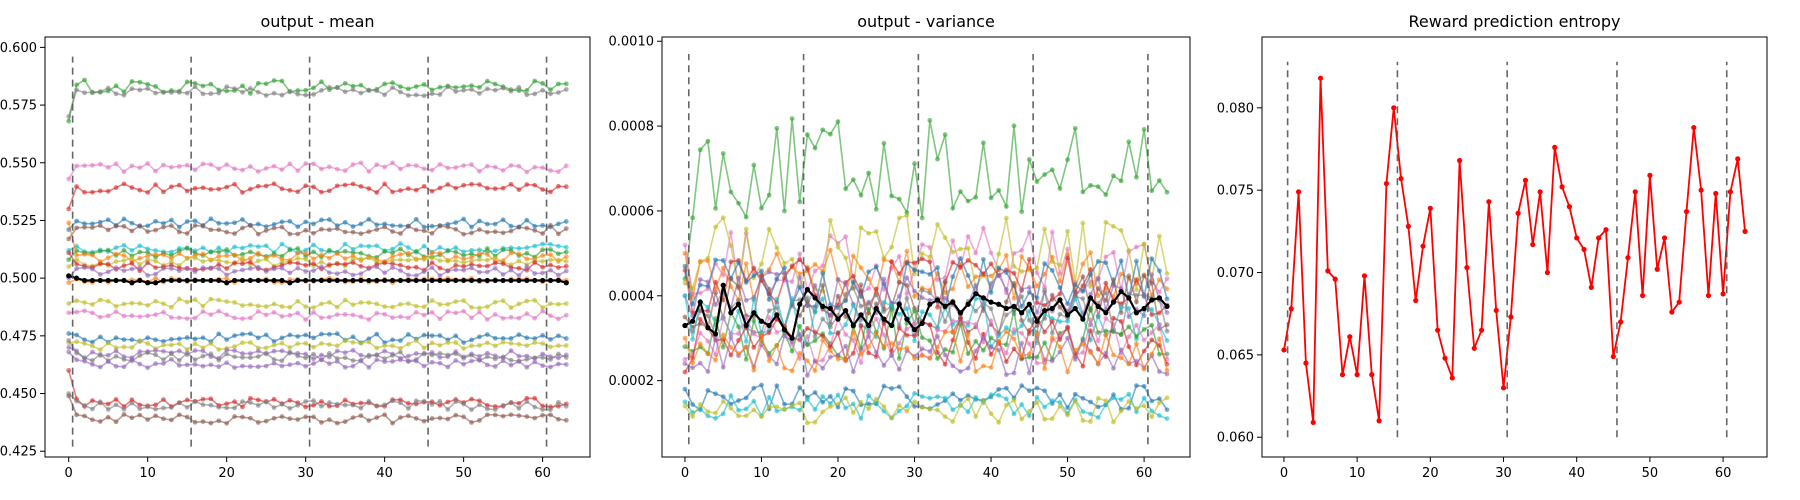 This screenshot has width=1800, height=500. What do you see at coordinates (18, 163) in the screenshot?
I see `y-tick-label: 0.550` at bounding box center [18, 163].